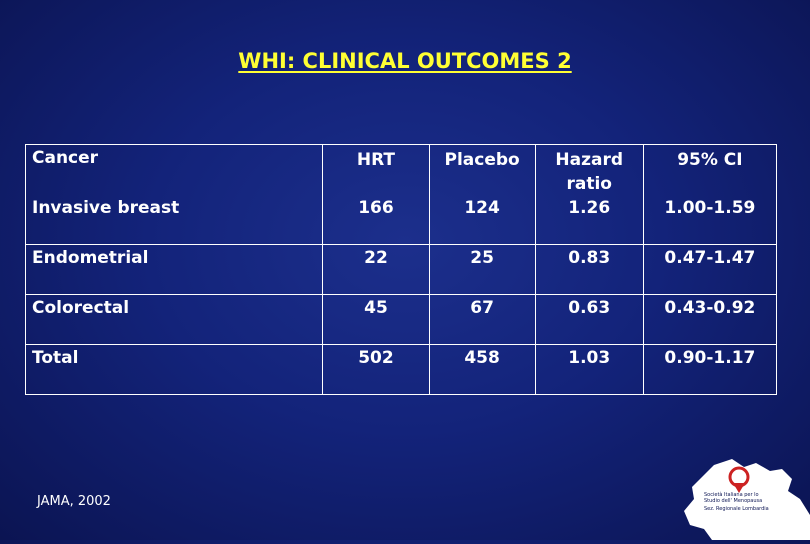 Image resolution: width=810 pixels, height=544 pixels. What do you see at coordinates (710, 369) in the screenshot?
I see `table-cell: 0.90-1.17` at bounding box center [710, 369].